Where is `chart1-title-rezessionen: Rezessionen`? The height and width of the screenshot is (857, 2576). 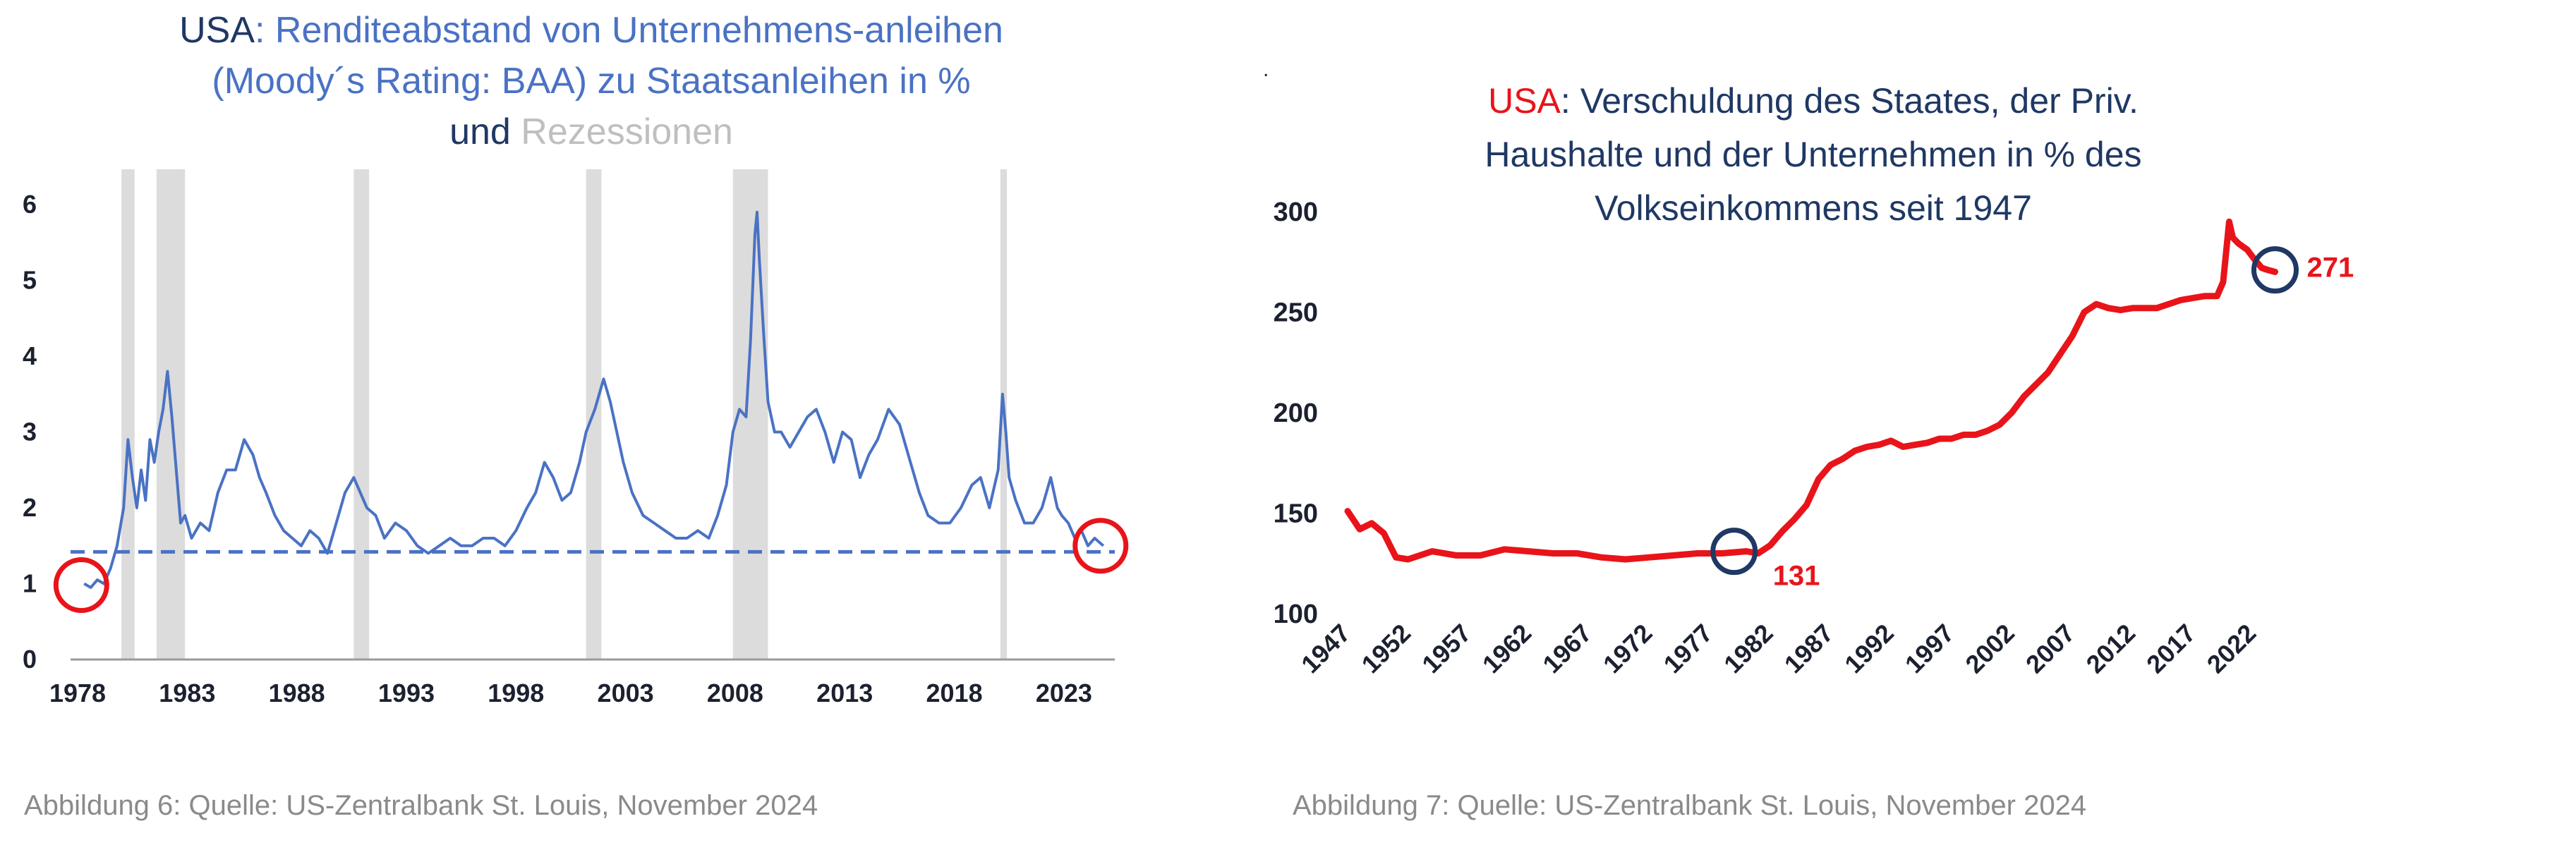
chart1-title-rezessionen: Rezessionen is located at coordinates (627, 131).